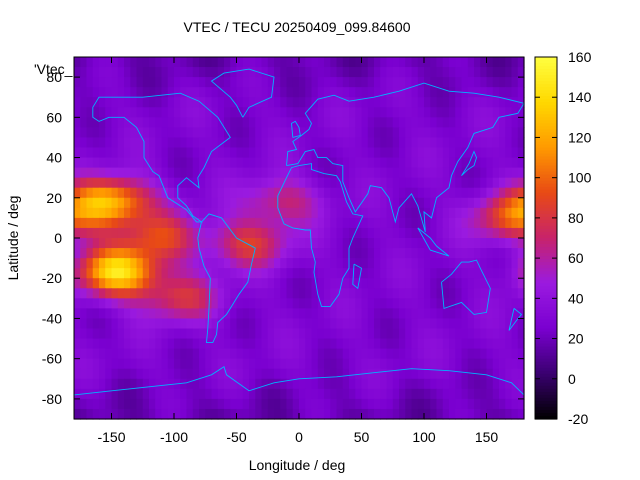 Image resolution: width=640 pixels, height=480 pixels. Describe the element at coordinates (576, 218) in the screenshot. I see `colorbar-tick-label: 80` at that location.